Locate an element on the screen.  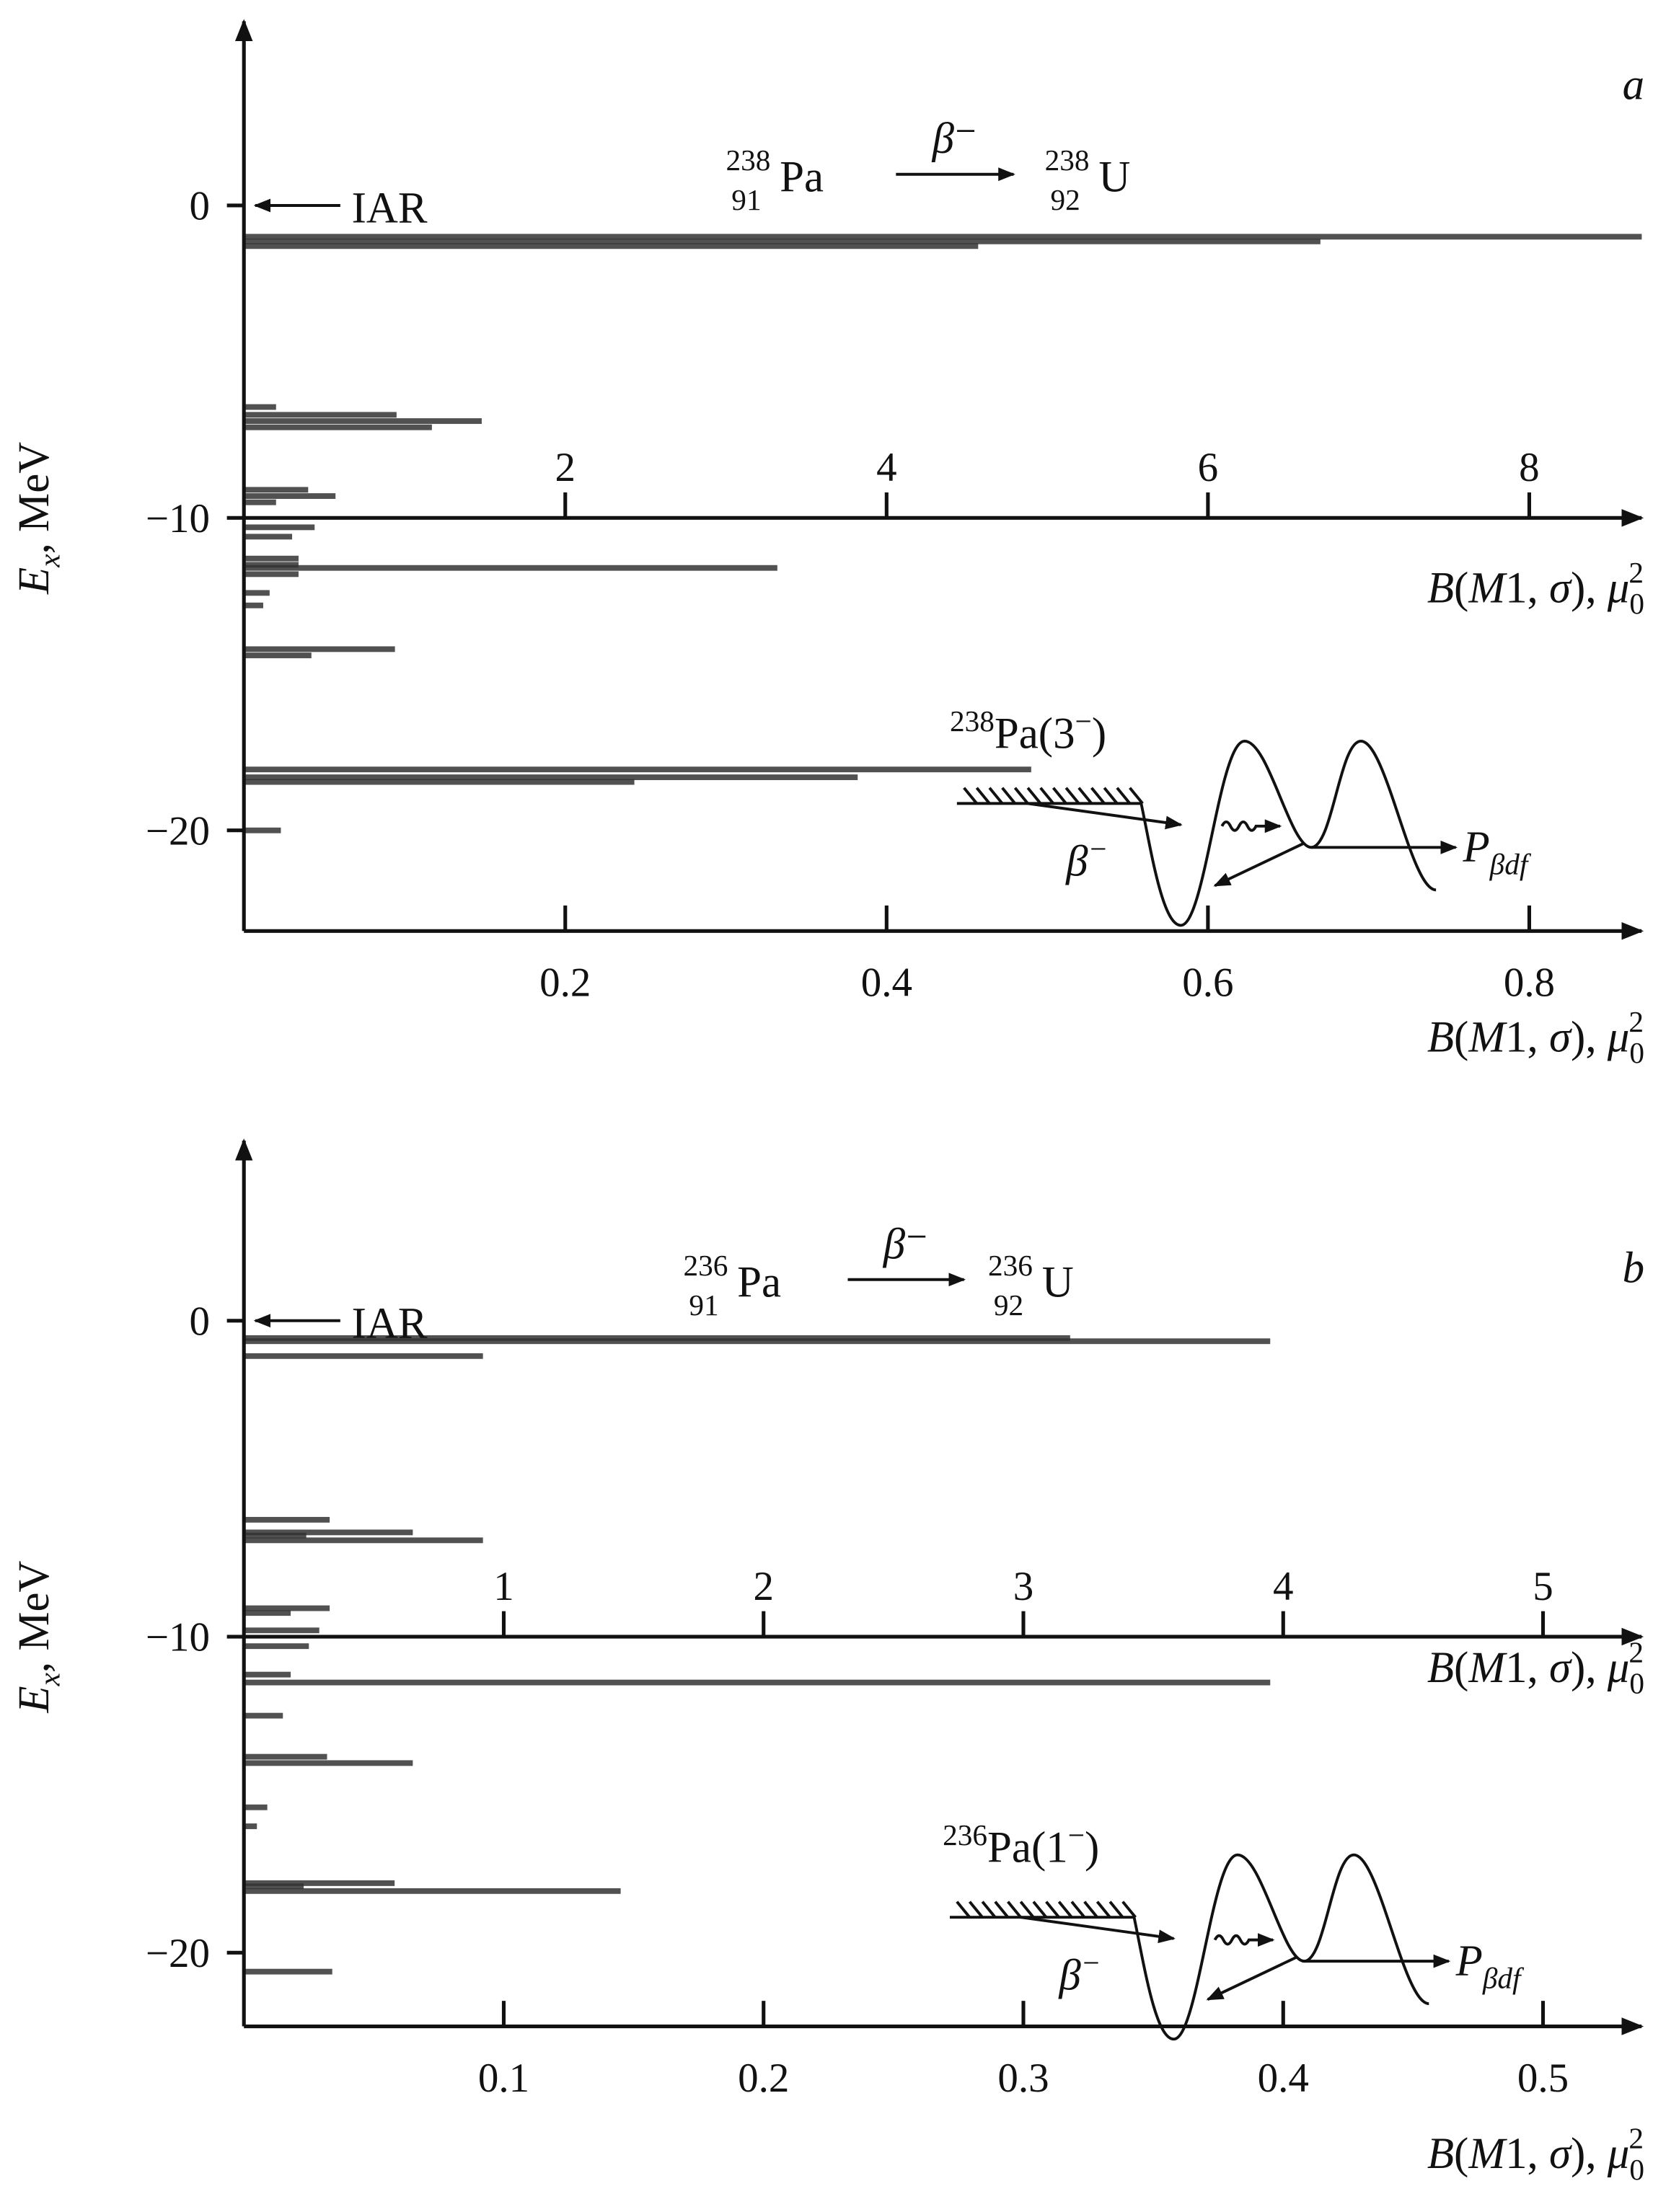
x-axis-label-top: B(M1, σ), μ02 is located at coordinates (1535, 1667).